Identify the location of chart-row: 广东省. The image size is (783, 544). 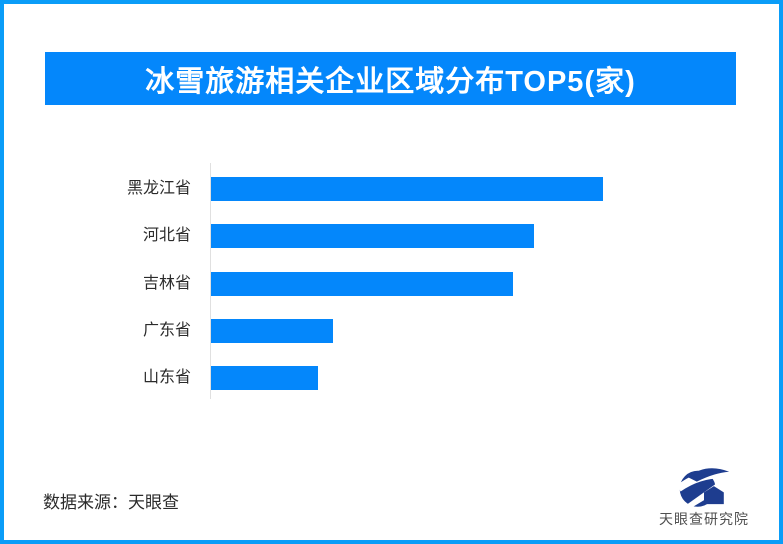
(391, 330).